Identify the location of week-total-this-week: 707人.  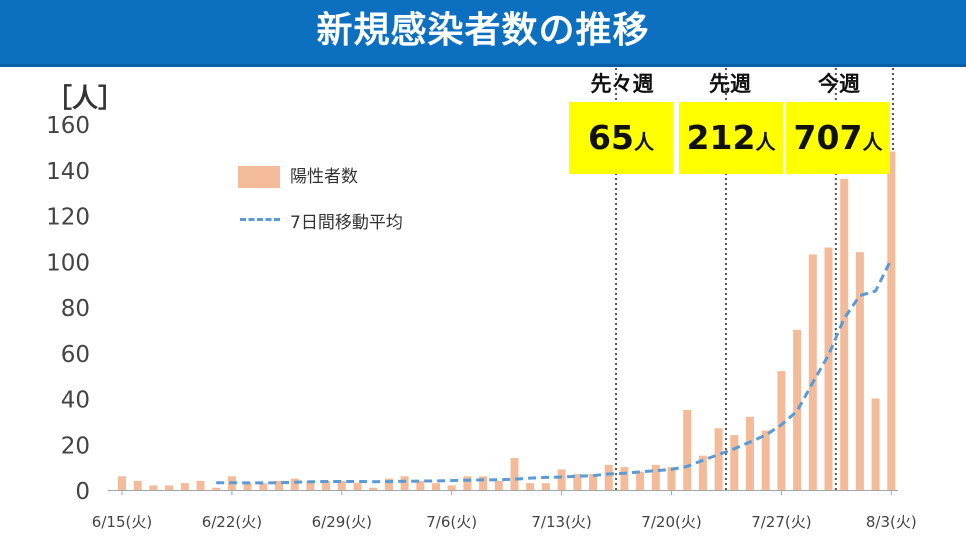
(838, 138).